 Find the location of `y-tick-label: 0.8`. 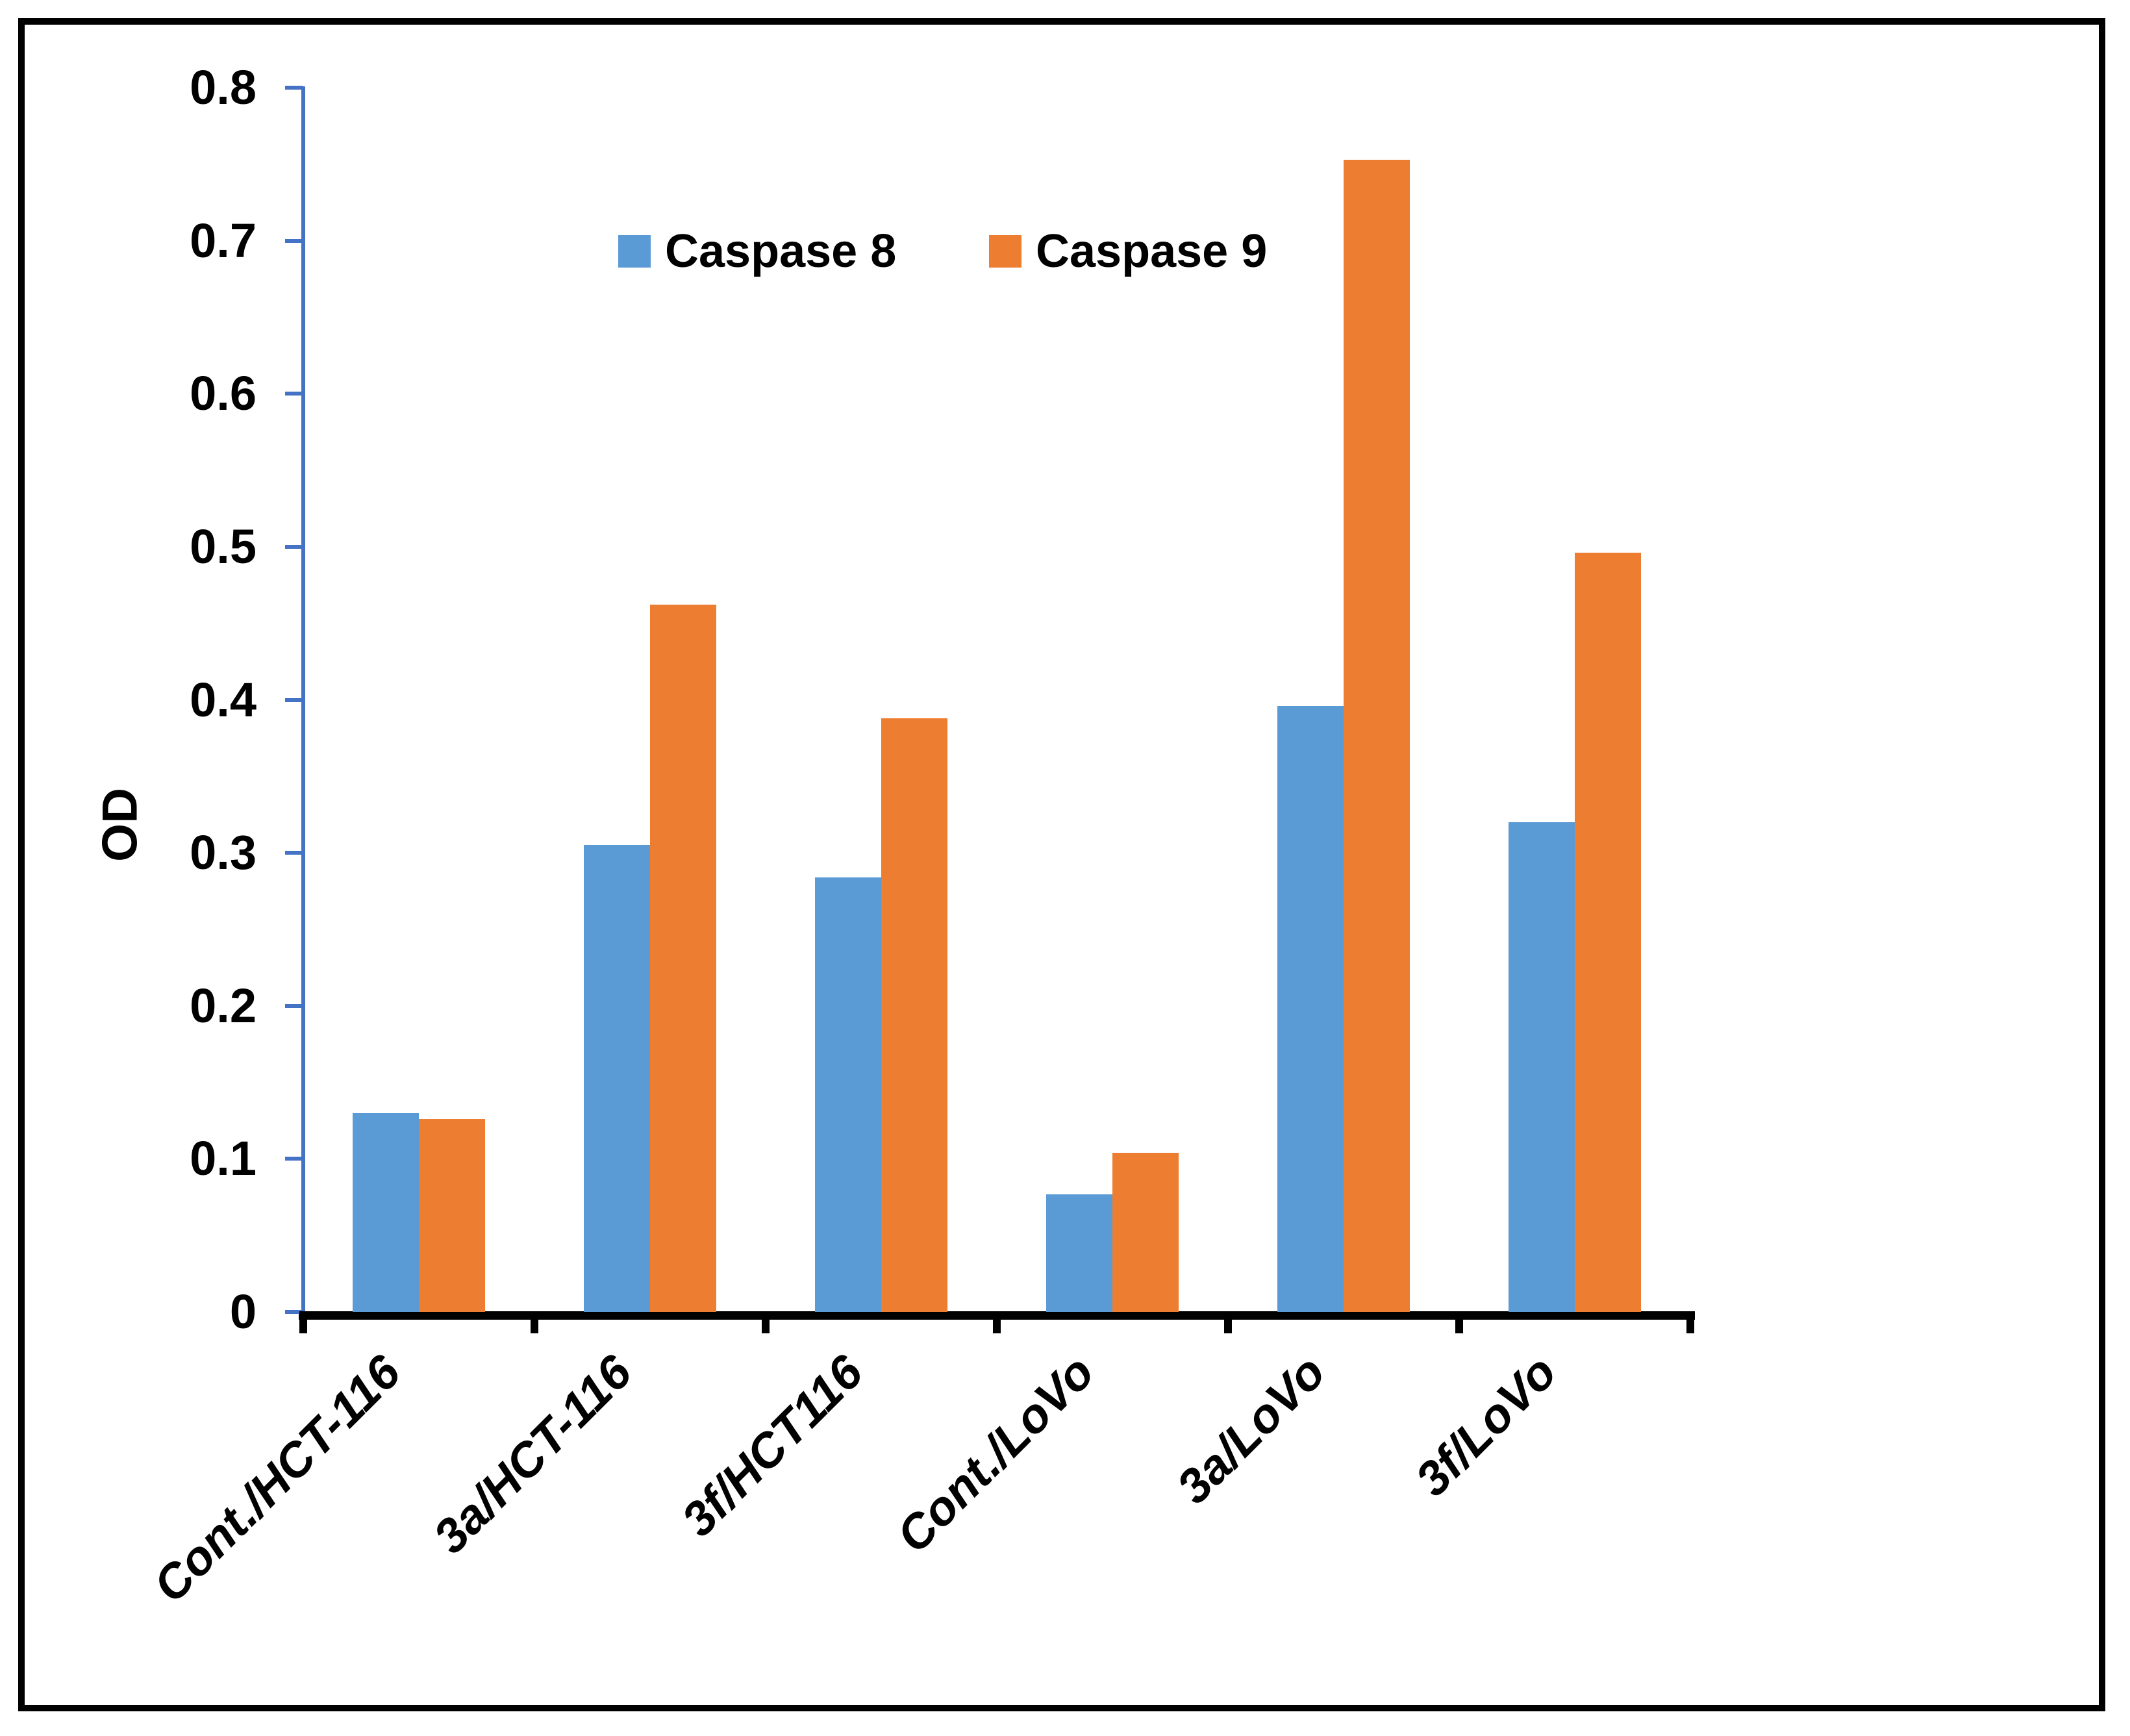

y-tick-label: 0.8 is located at coordinates (224, 87).